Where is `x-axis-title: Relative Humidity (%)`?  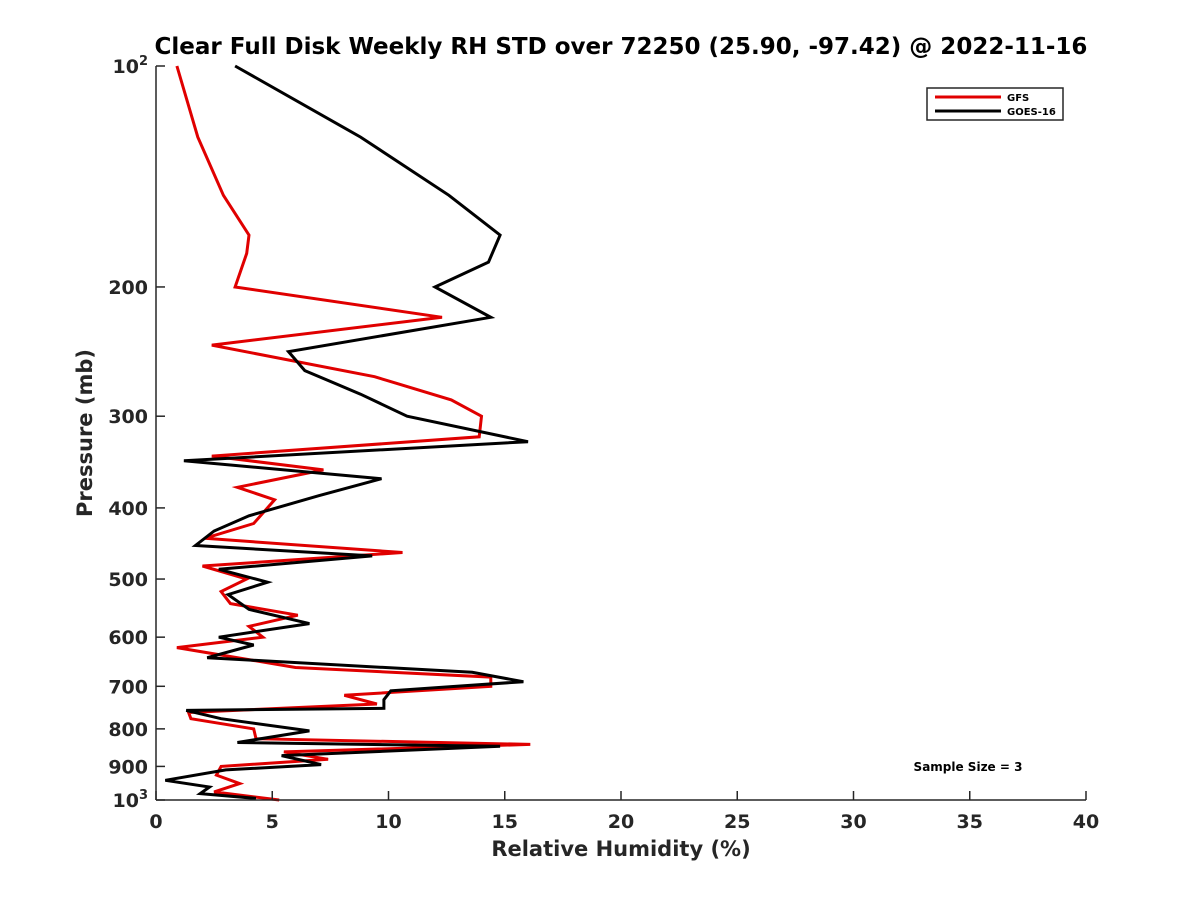 x-axis-title: Relative Humidity (%) is located at coordinates (620, 849).